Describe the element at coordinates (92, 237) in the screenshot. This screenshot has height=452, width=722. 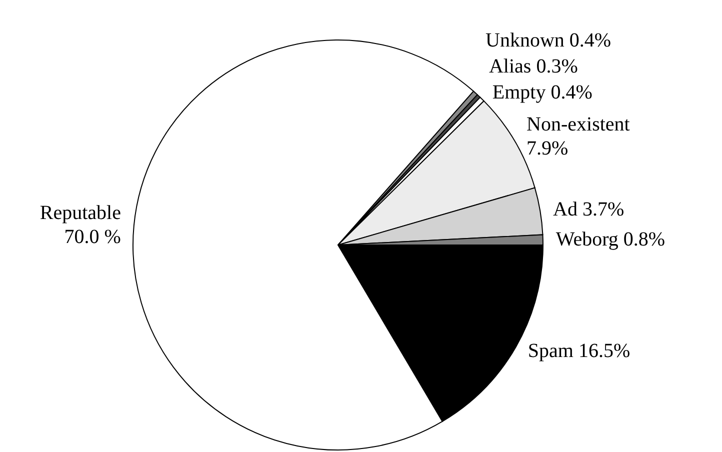
I see `data-label: 70.0 %` at that location.